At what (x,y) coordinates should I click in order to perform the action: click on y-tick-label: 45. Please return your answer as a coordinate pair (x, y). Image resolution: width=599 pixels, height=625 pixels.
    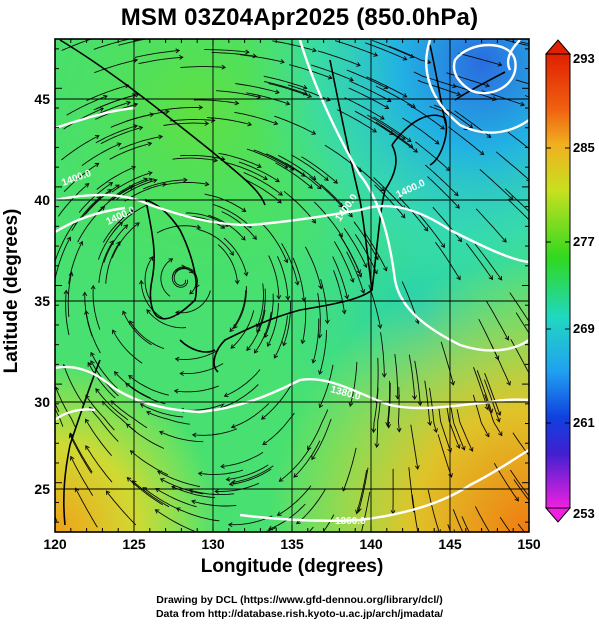
    Looking at the image, I should click on (42, 99).